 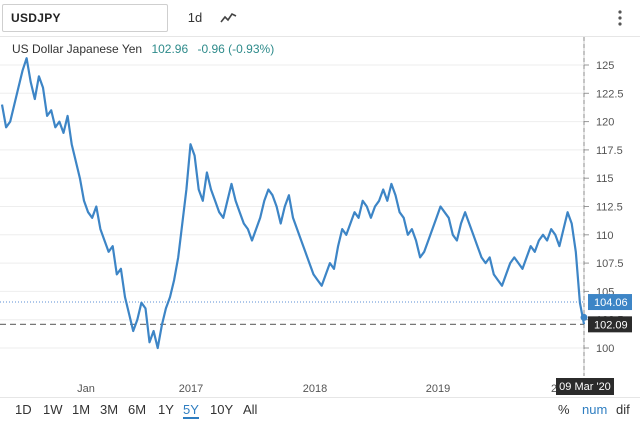 What do you see at coordinates (605, 349) in the screenshot?
I see `y-tick-label: 100` at bounding box center [605, 349].